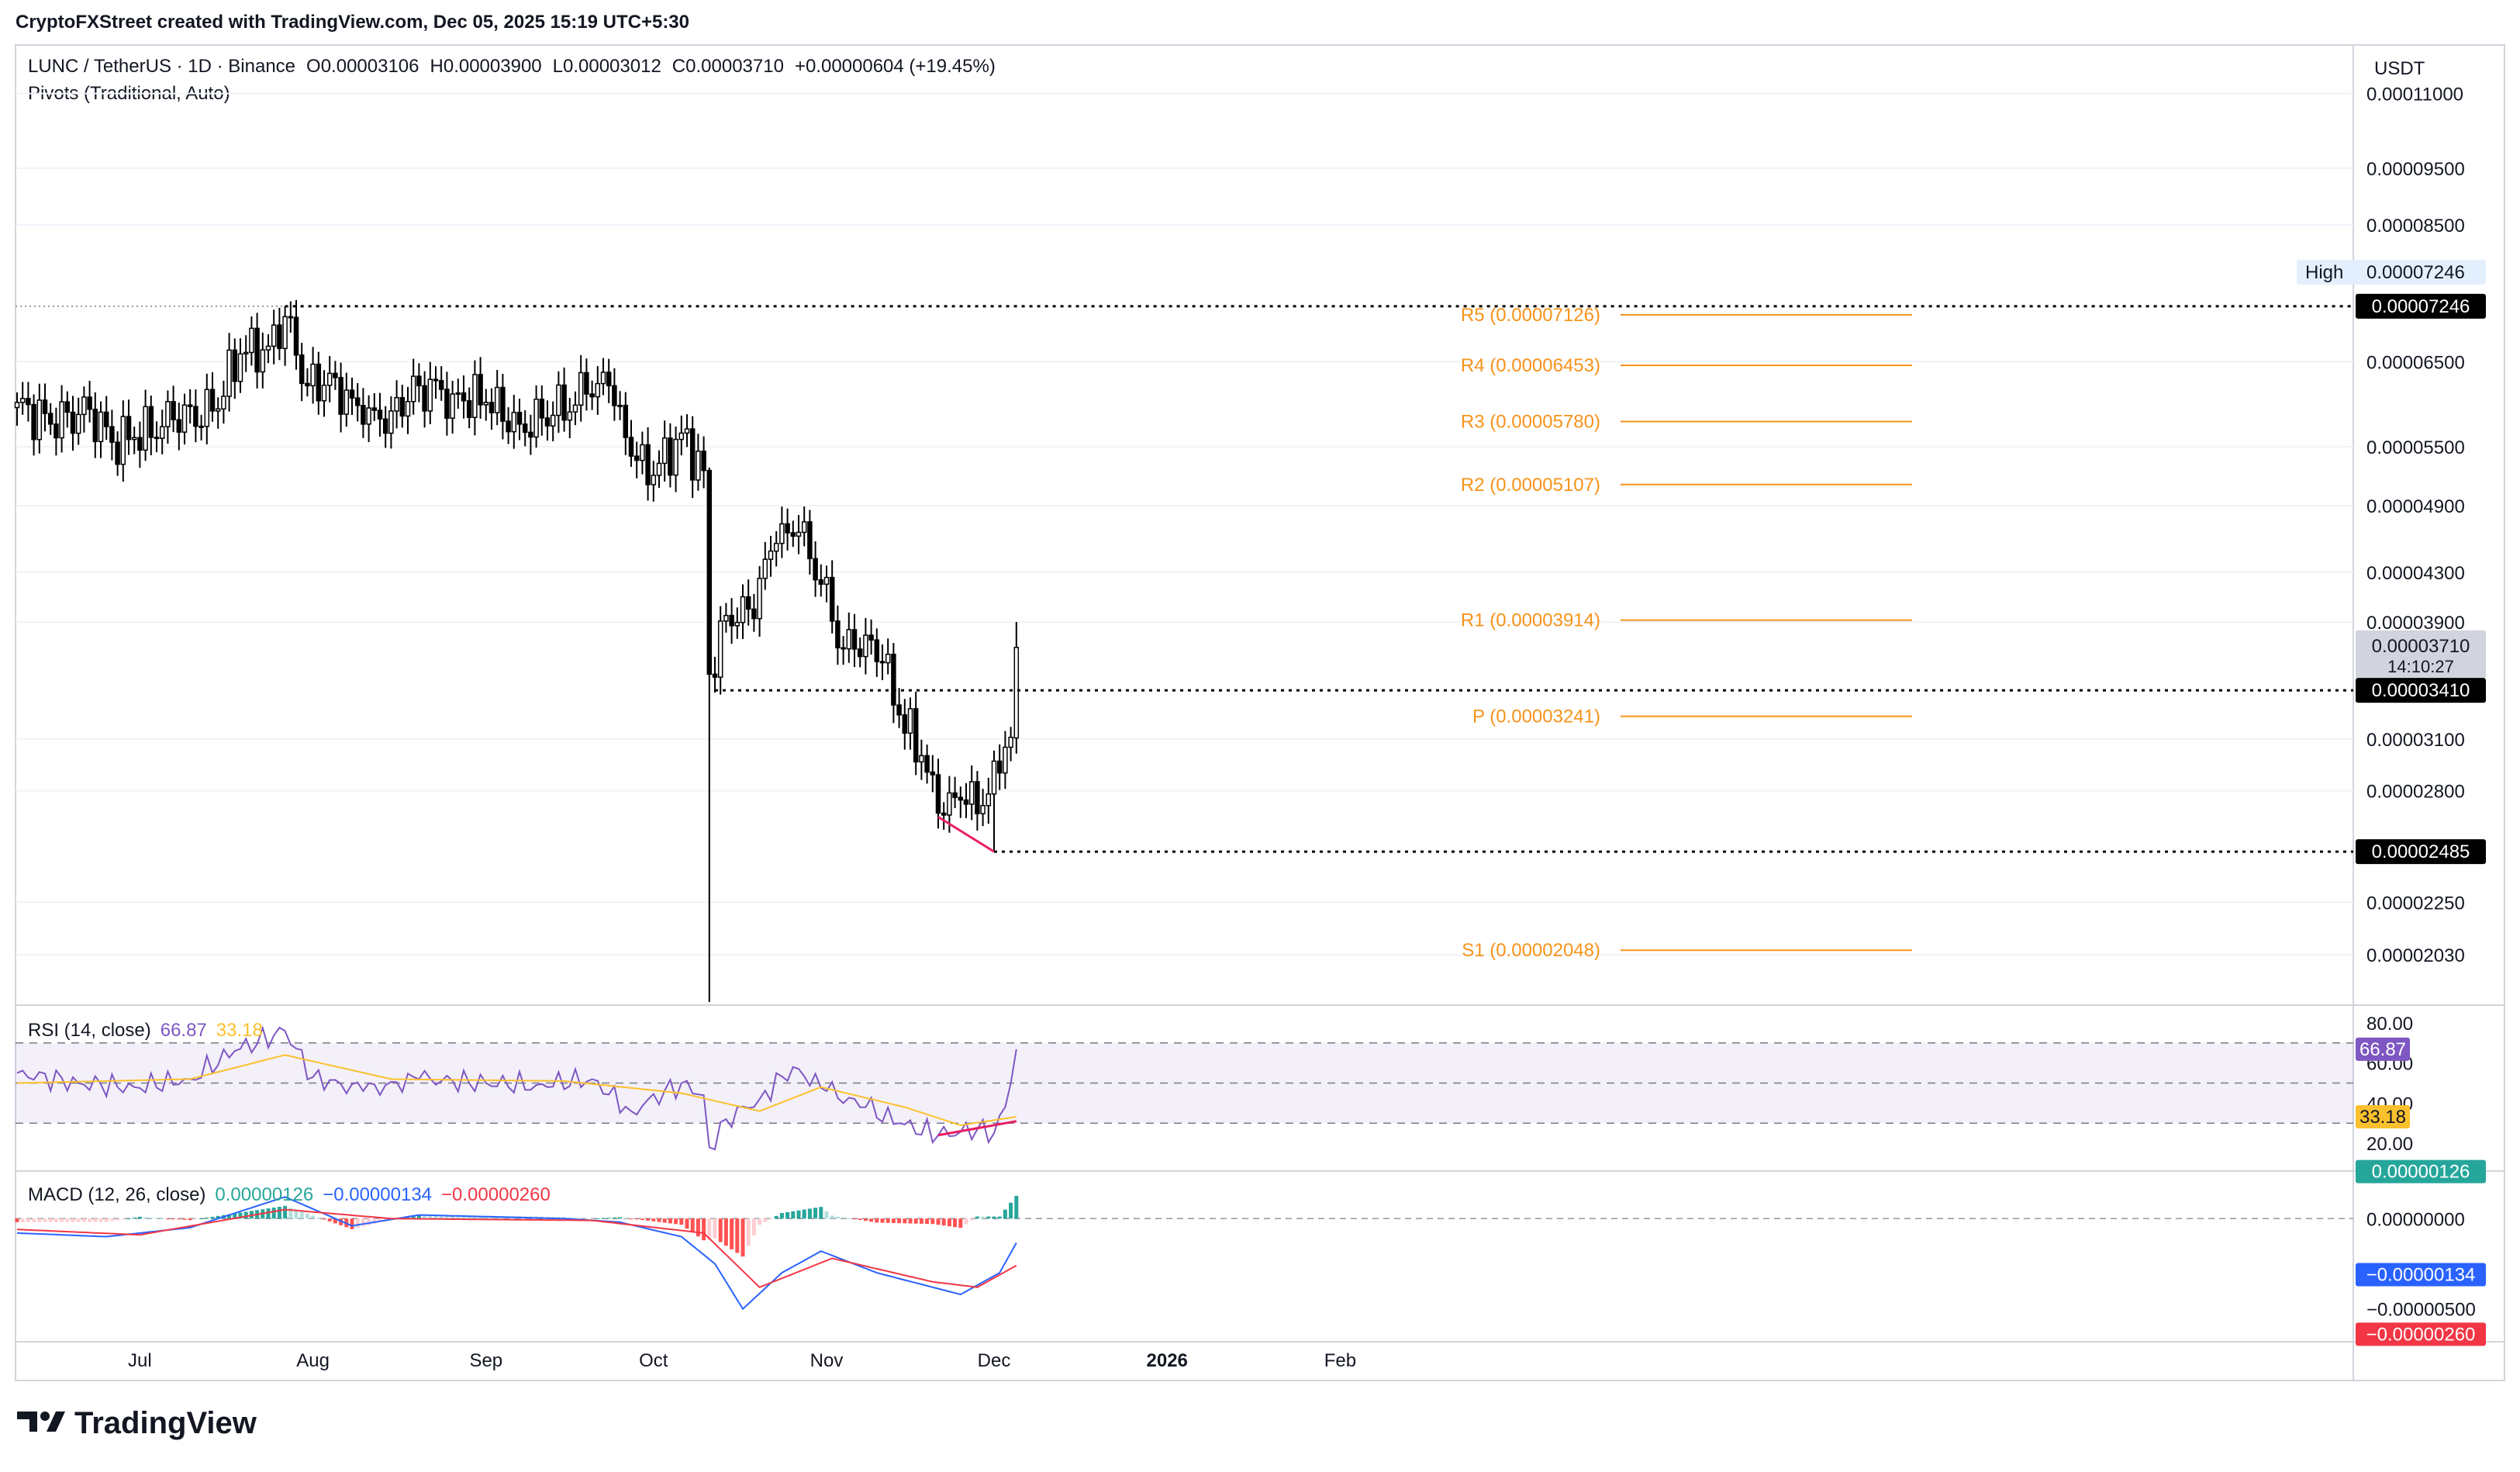  What do you see at coordinates (1530, 485) in the screenshot?
I see `pivot-label: R2 (0.00005107)` at bounding box center [1530, 485].